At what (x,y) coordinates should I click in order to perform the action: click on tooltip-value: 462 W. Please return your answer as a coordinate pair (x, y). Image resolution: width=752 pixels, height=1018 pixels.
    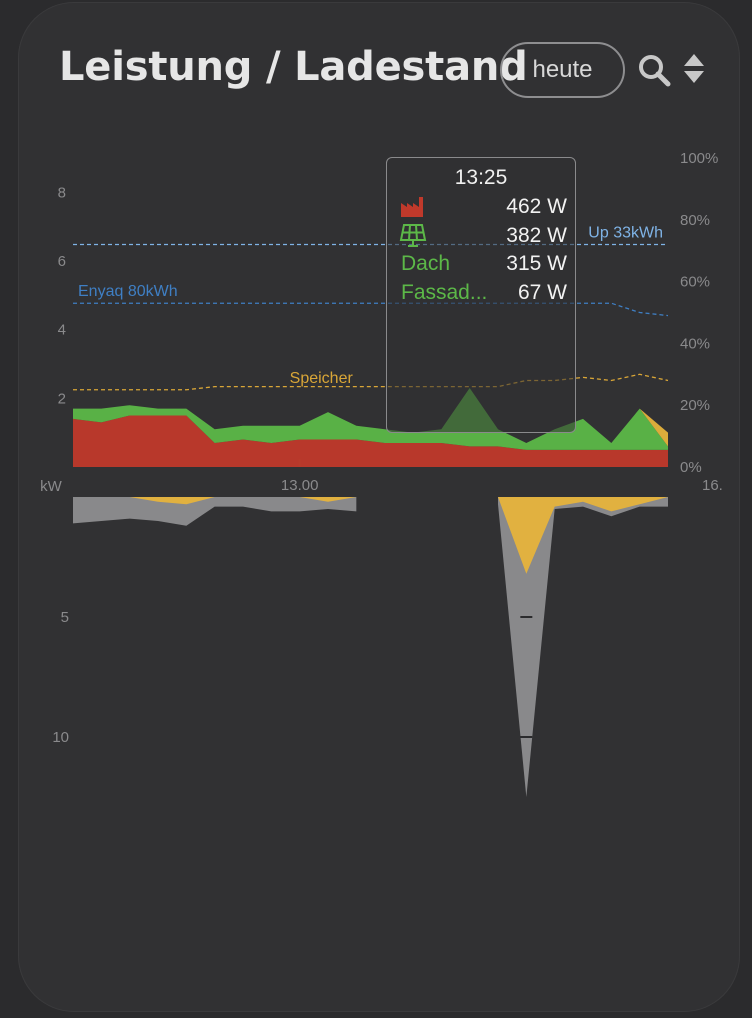
    Looking at the image, I should click on (536, 206).